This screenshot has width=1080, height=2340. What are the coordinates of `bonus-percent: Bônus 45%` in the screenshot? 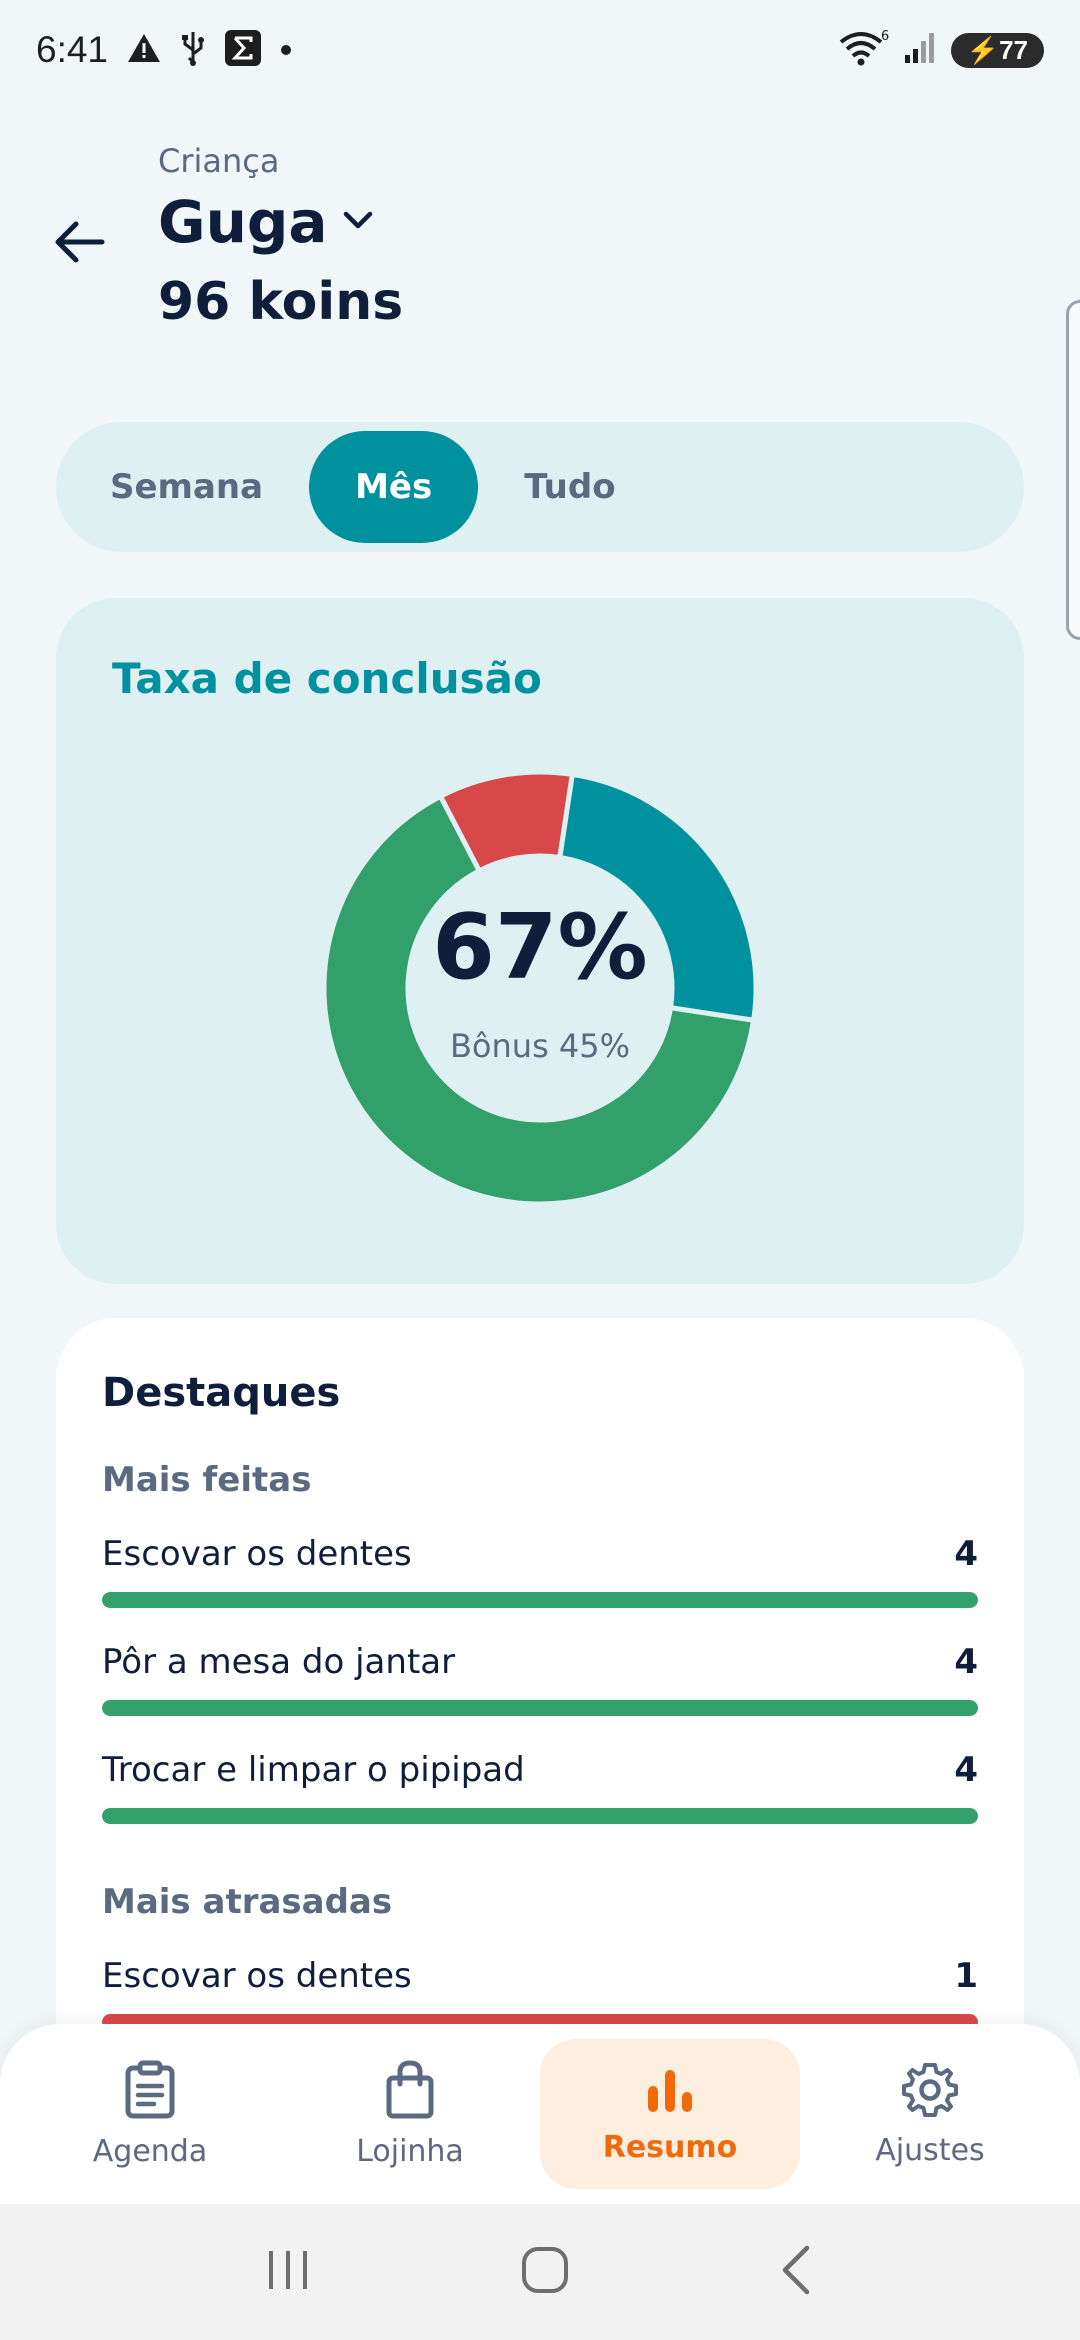 It's located at (540, 1046).